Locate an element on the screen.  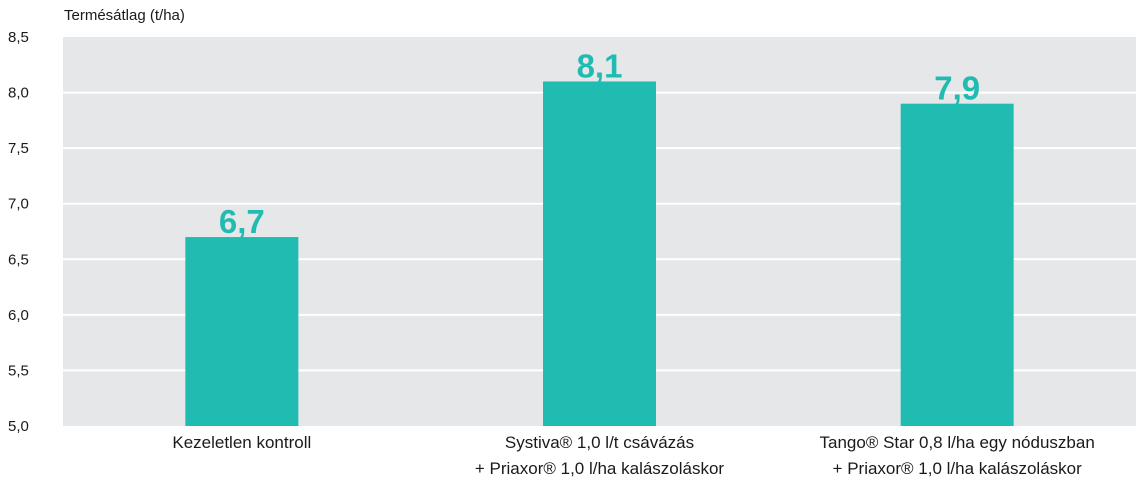
data-label: 6,7 is located at coordinates (242, 221).